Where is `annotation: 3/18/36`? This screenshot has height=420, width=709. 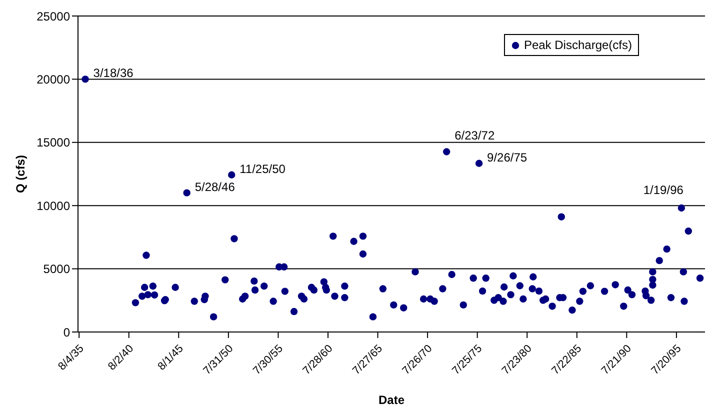 annotation: 3/18/36 is located at coordinates (113, 73).